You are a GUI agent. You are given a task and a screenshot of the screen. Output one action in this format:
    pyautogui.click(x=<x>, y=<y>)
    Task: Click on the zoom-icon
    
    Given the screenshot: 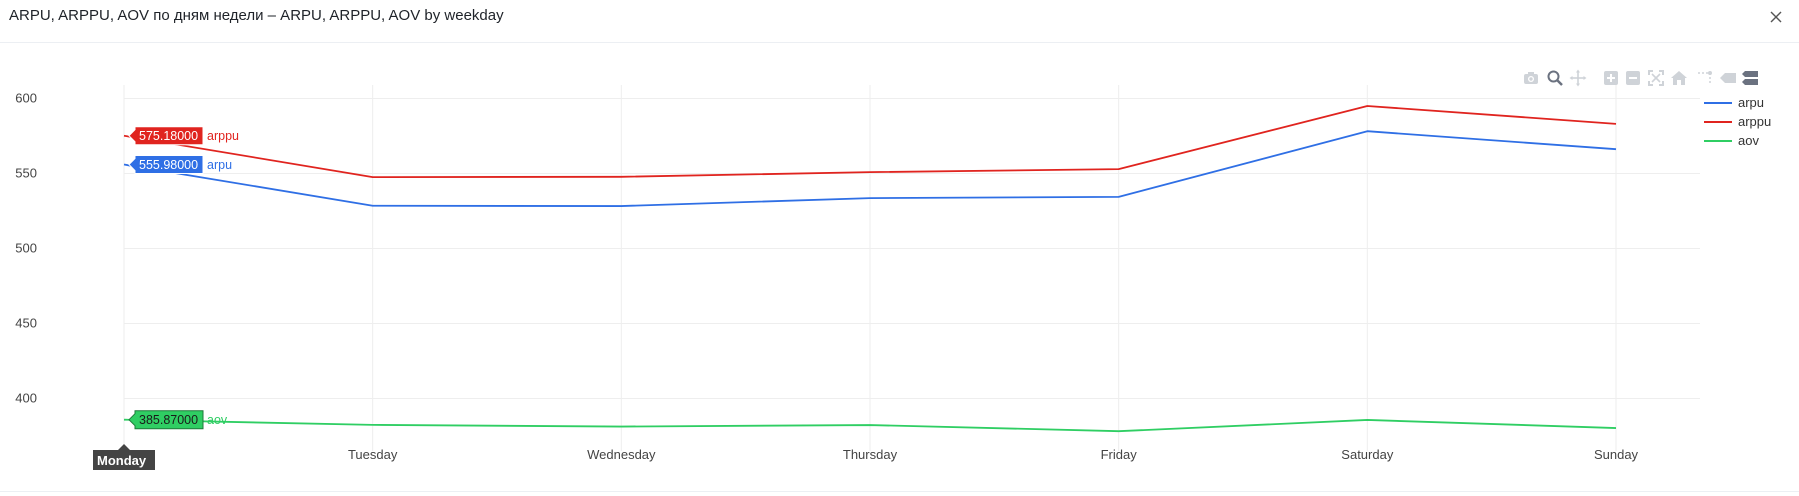 What is the action you would take?
    pyautogui.click(x=1555, y=78)
    